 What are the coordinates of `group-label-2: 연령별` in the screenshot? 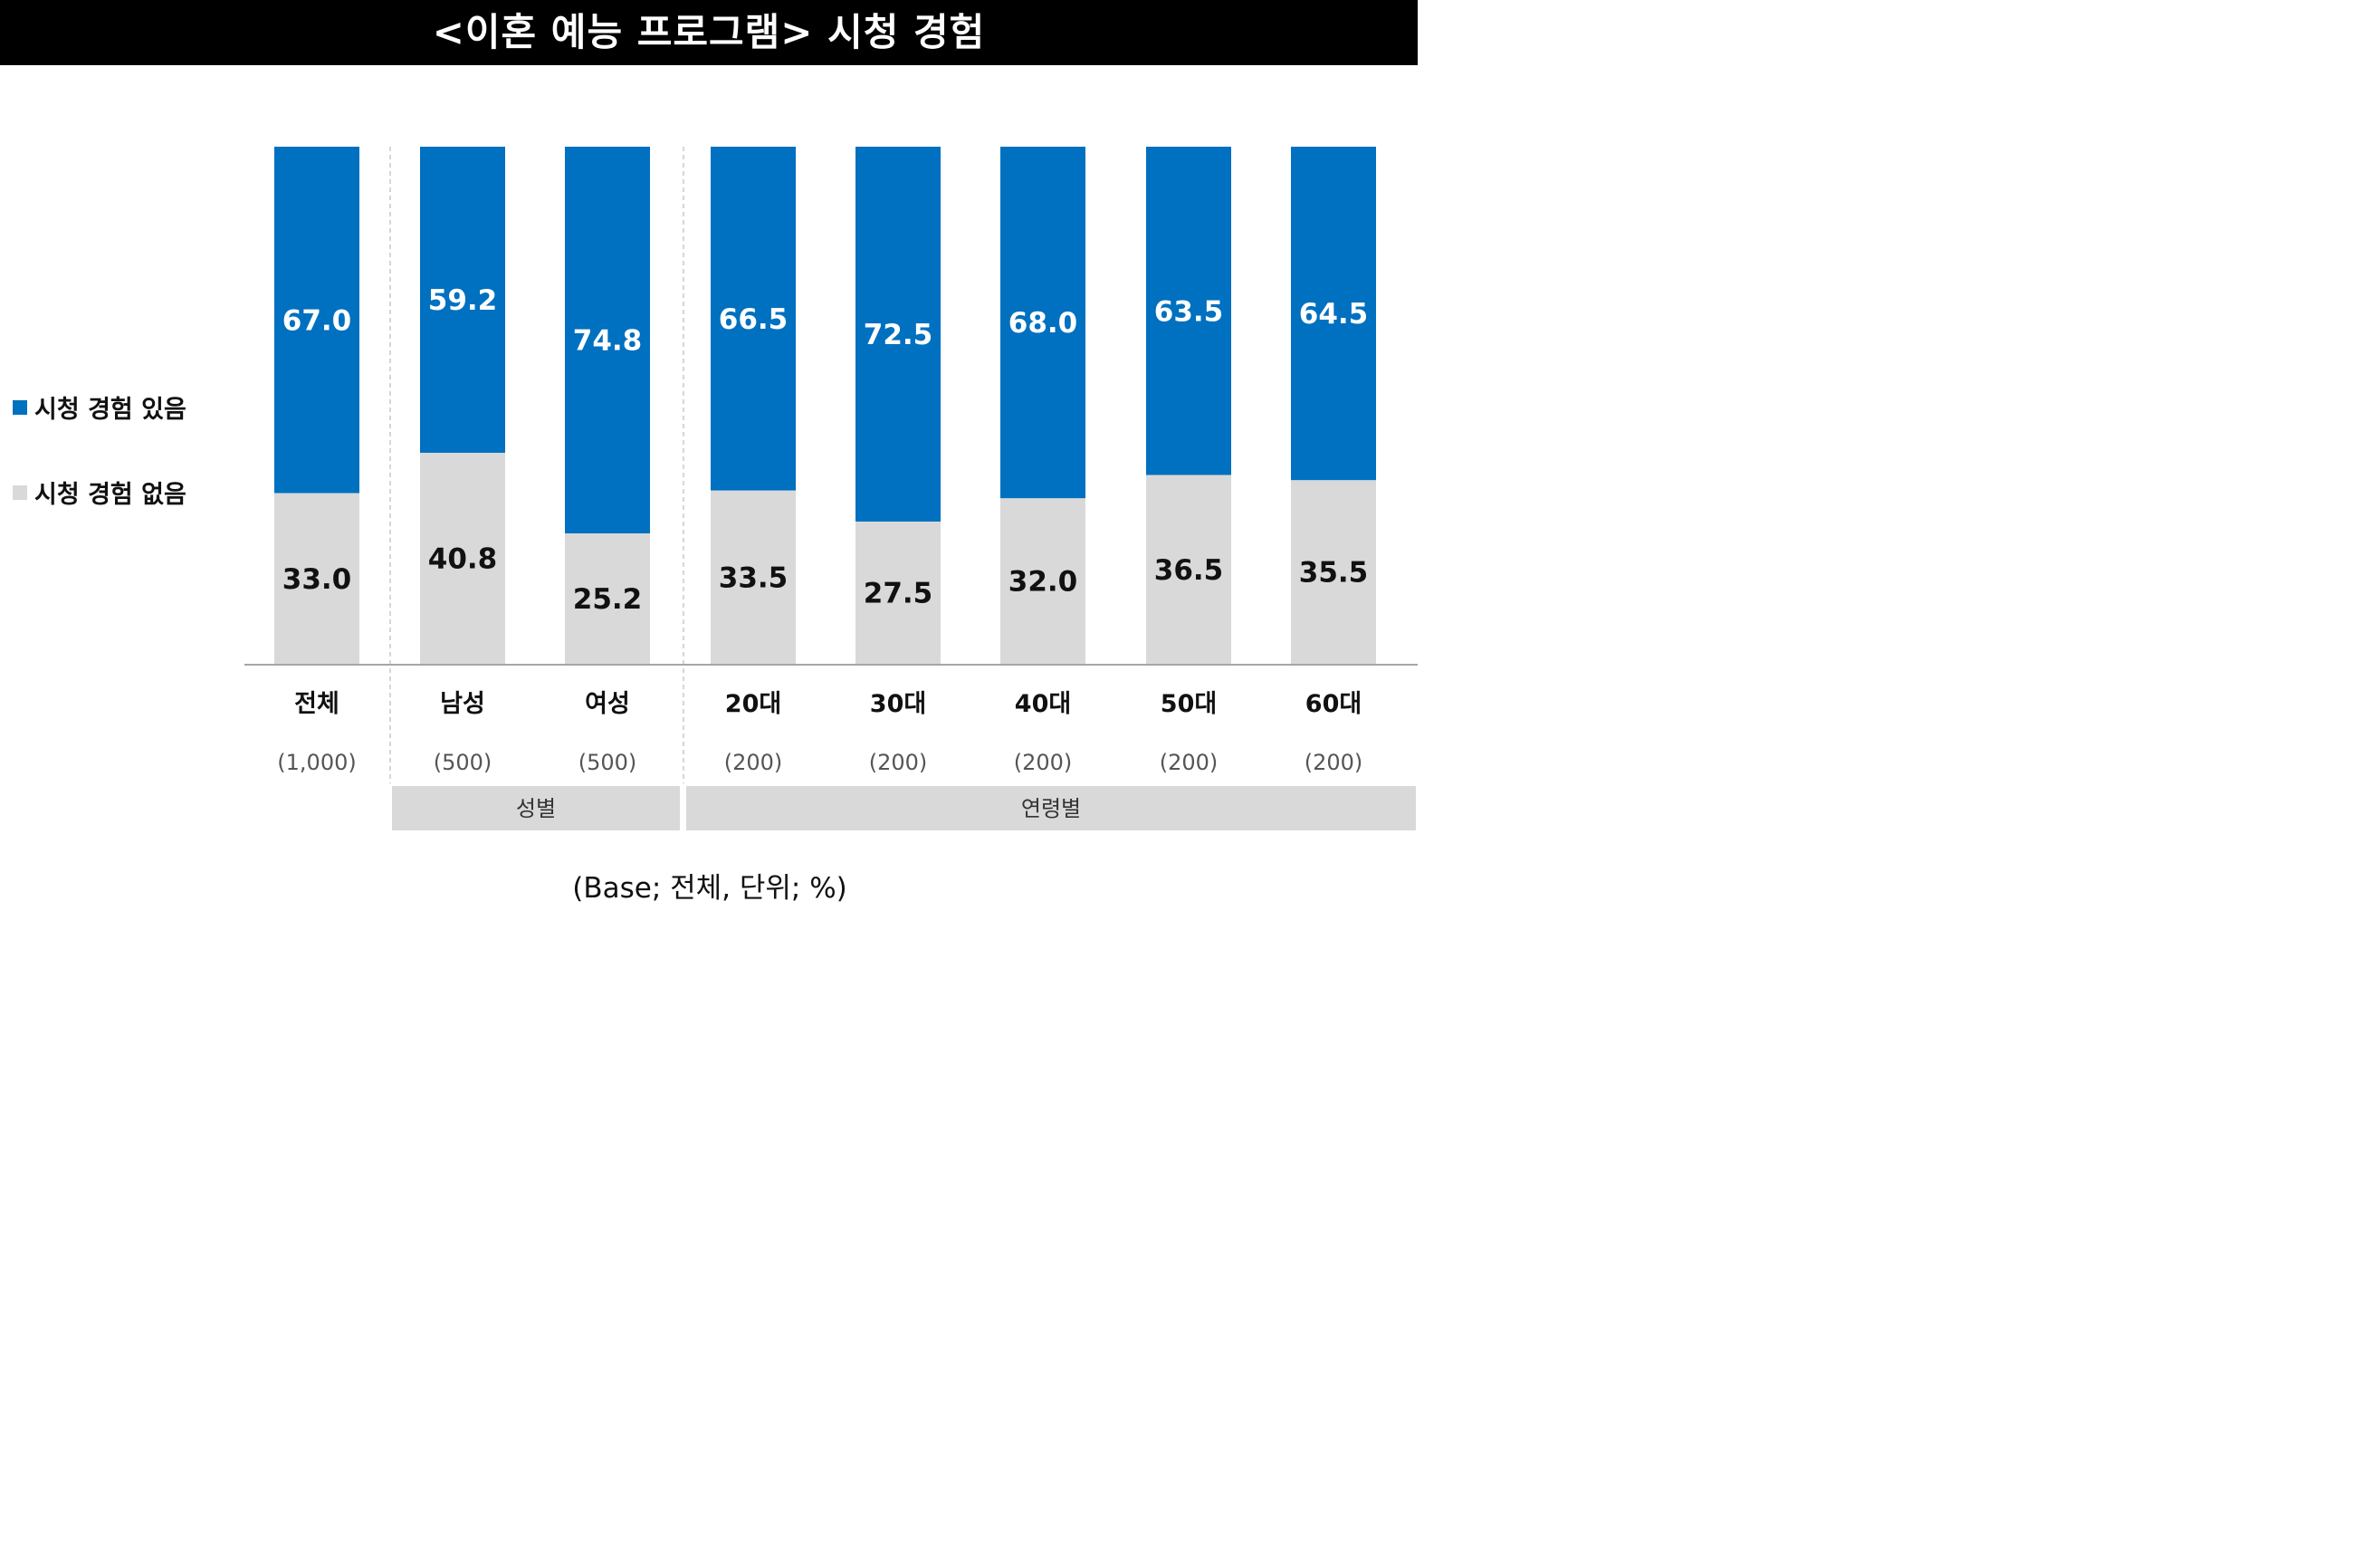 It's located at (1051, 808).